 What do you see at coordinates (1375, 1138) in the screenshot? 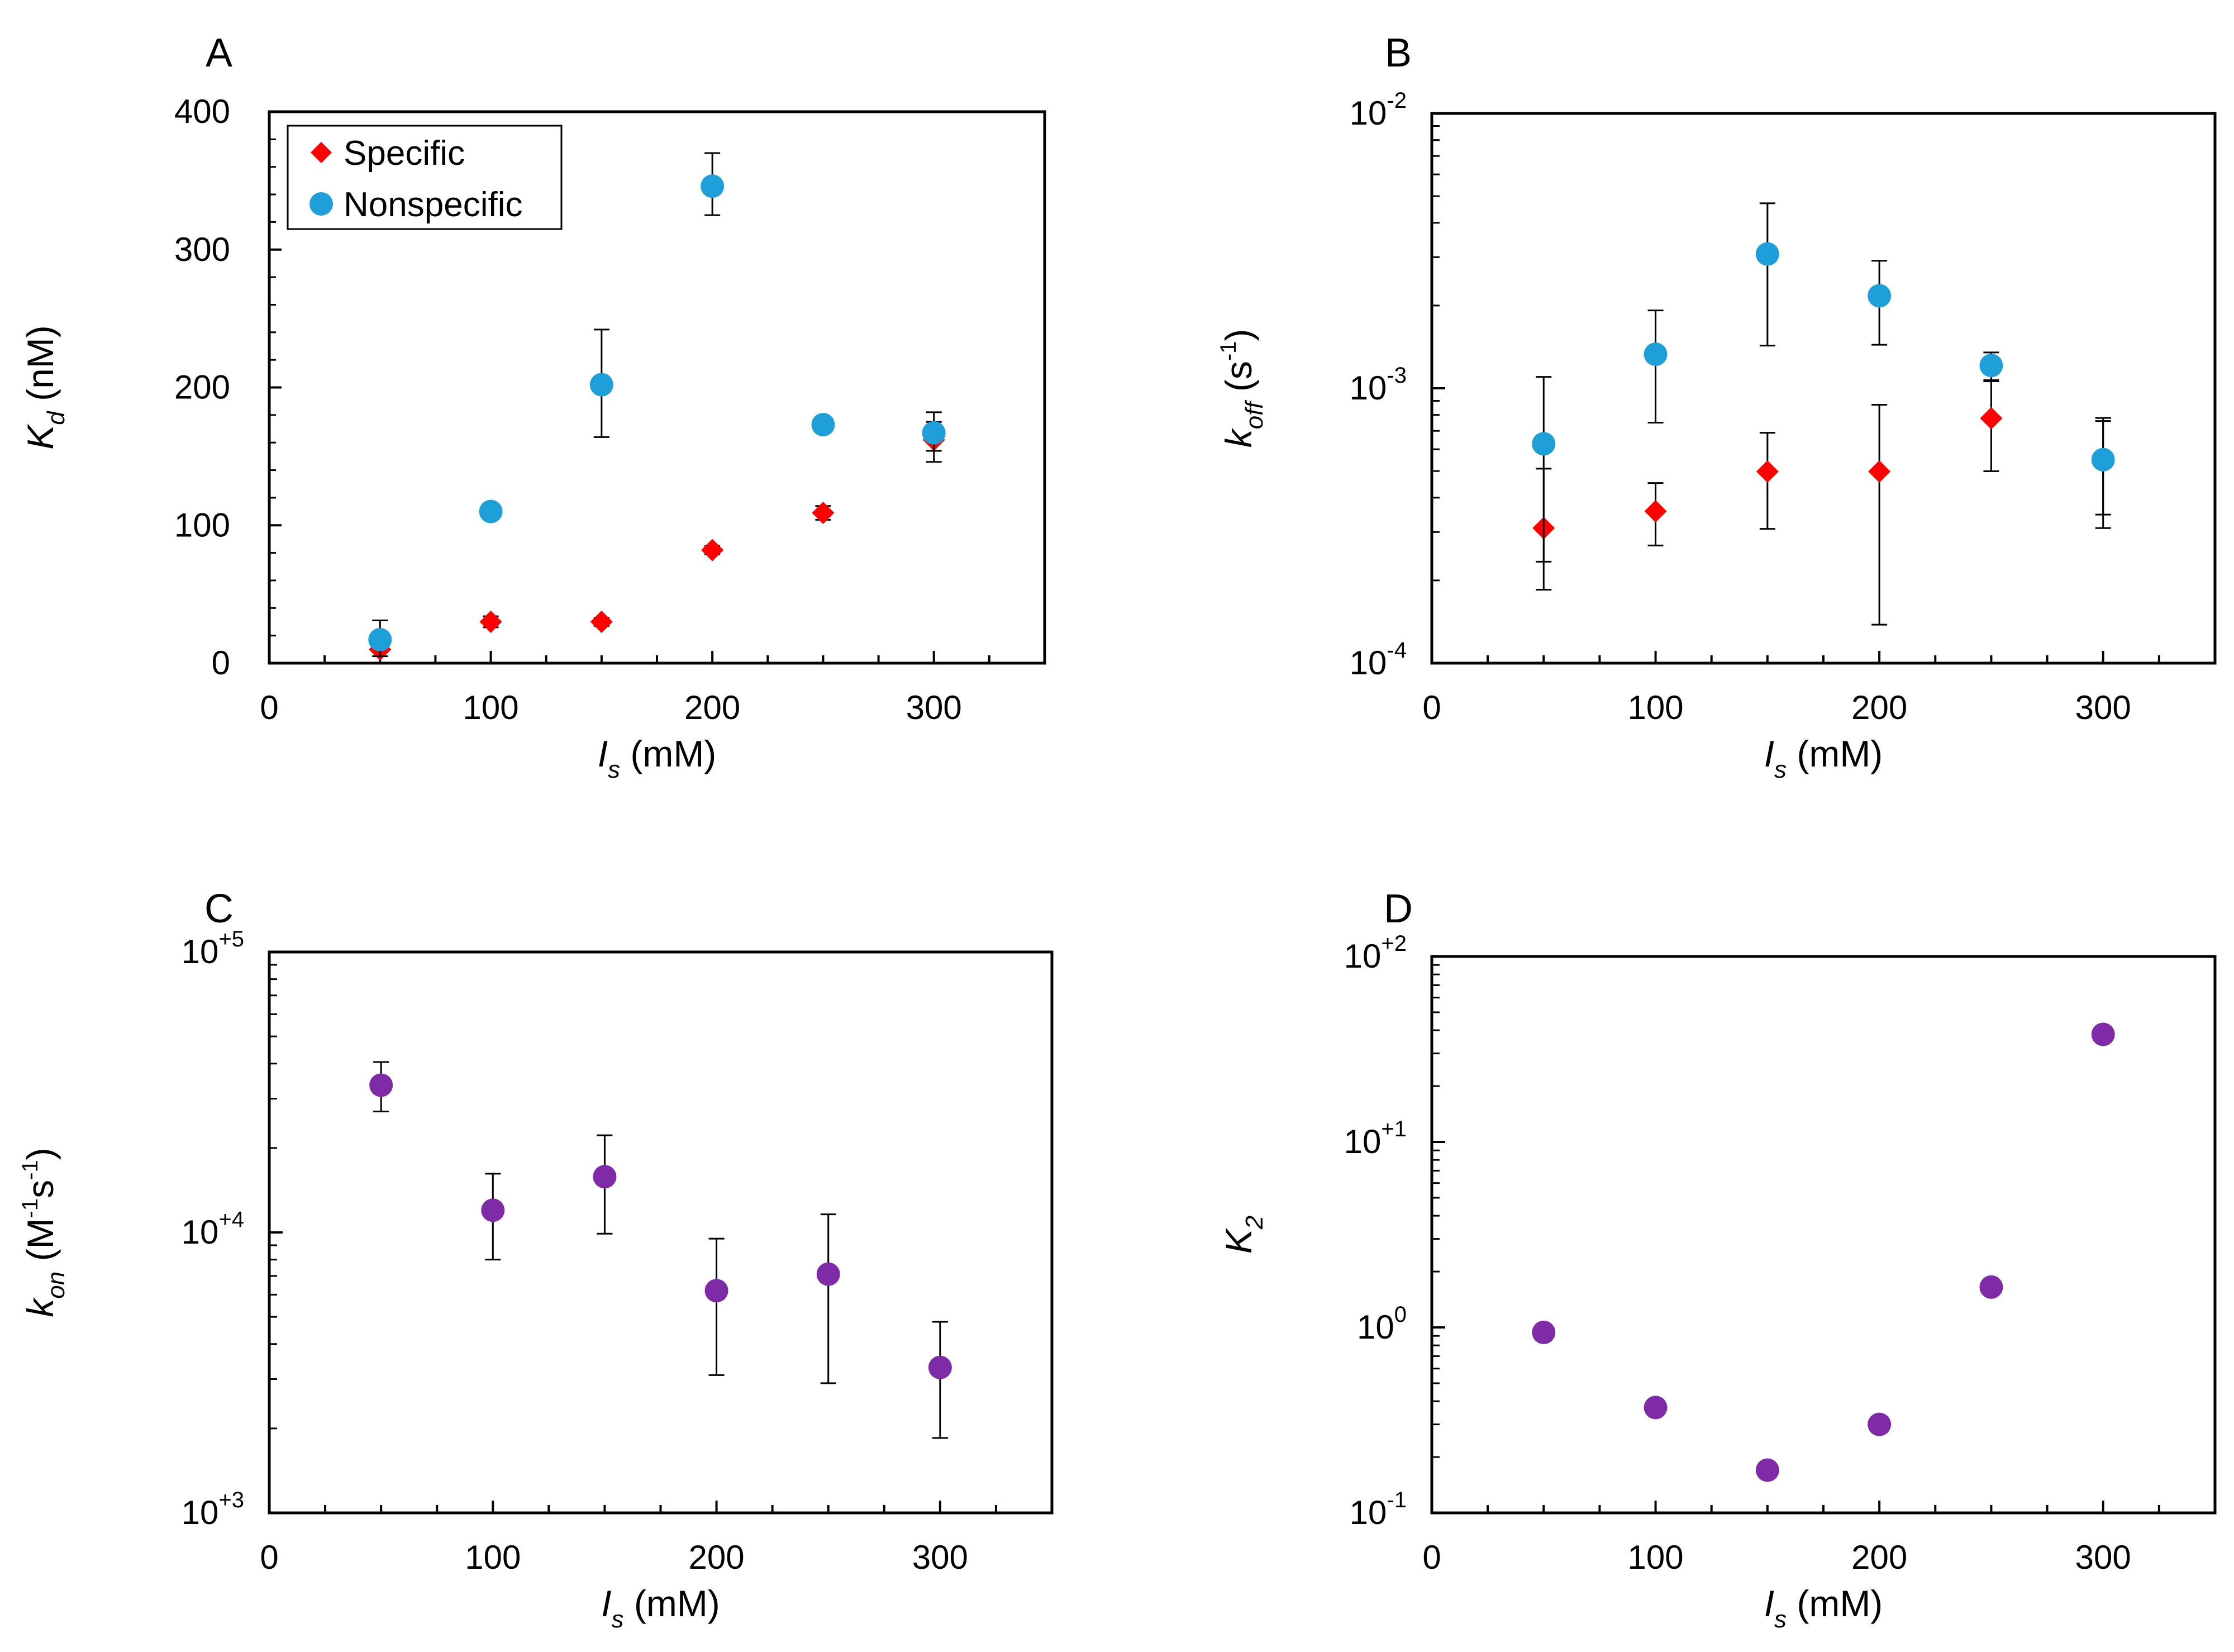
I see `y-tick-label: 10+1` at bounding box center [1375, 1138].